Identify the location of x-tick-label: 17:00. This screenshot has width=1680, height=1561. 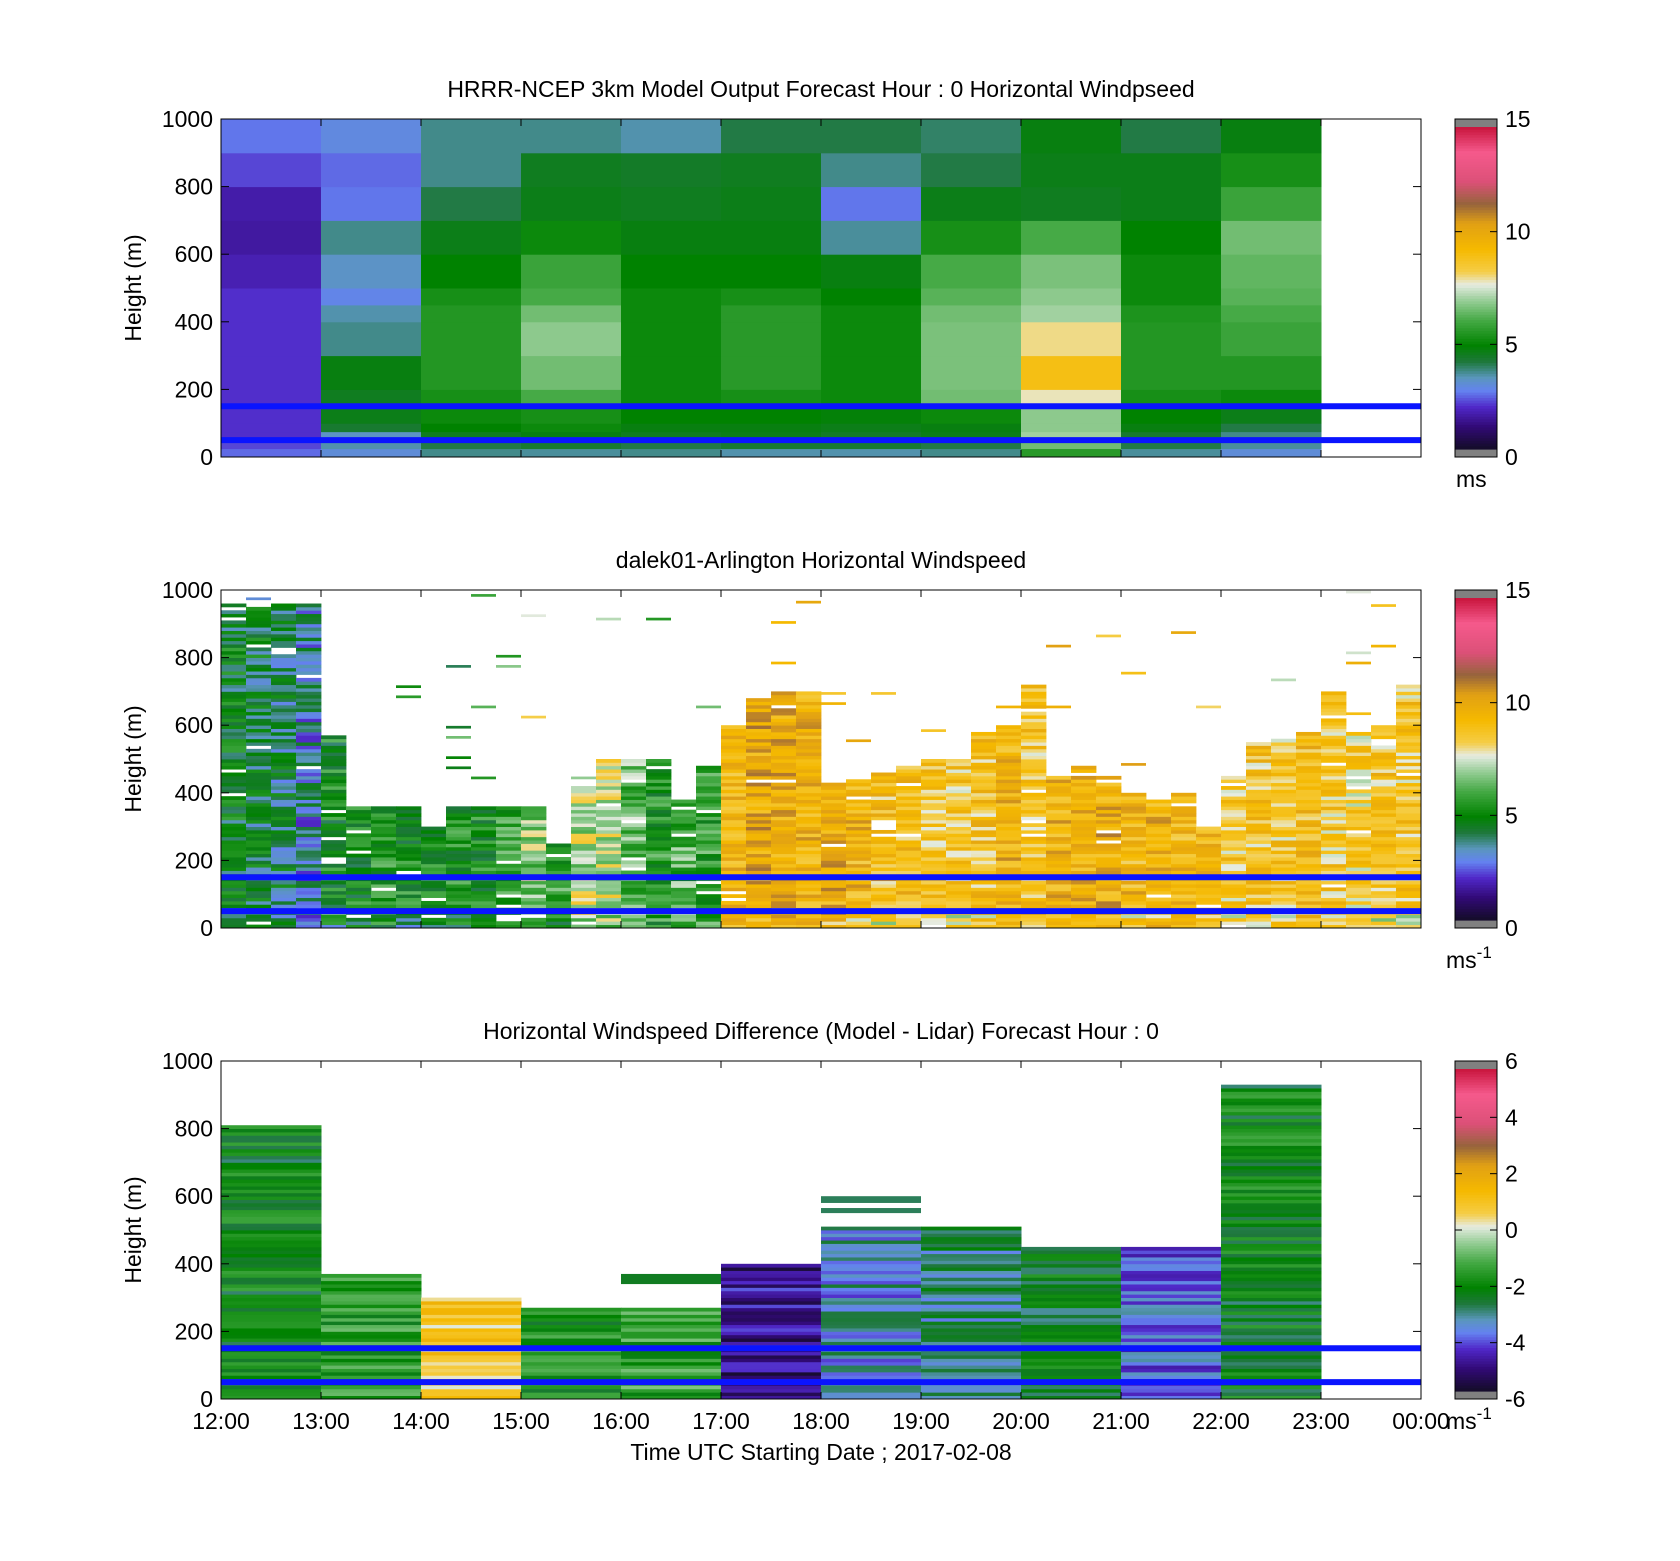
(721, 1421).